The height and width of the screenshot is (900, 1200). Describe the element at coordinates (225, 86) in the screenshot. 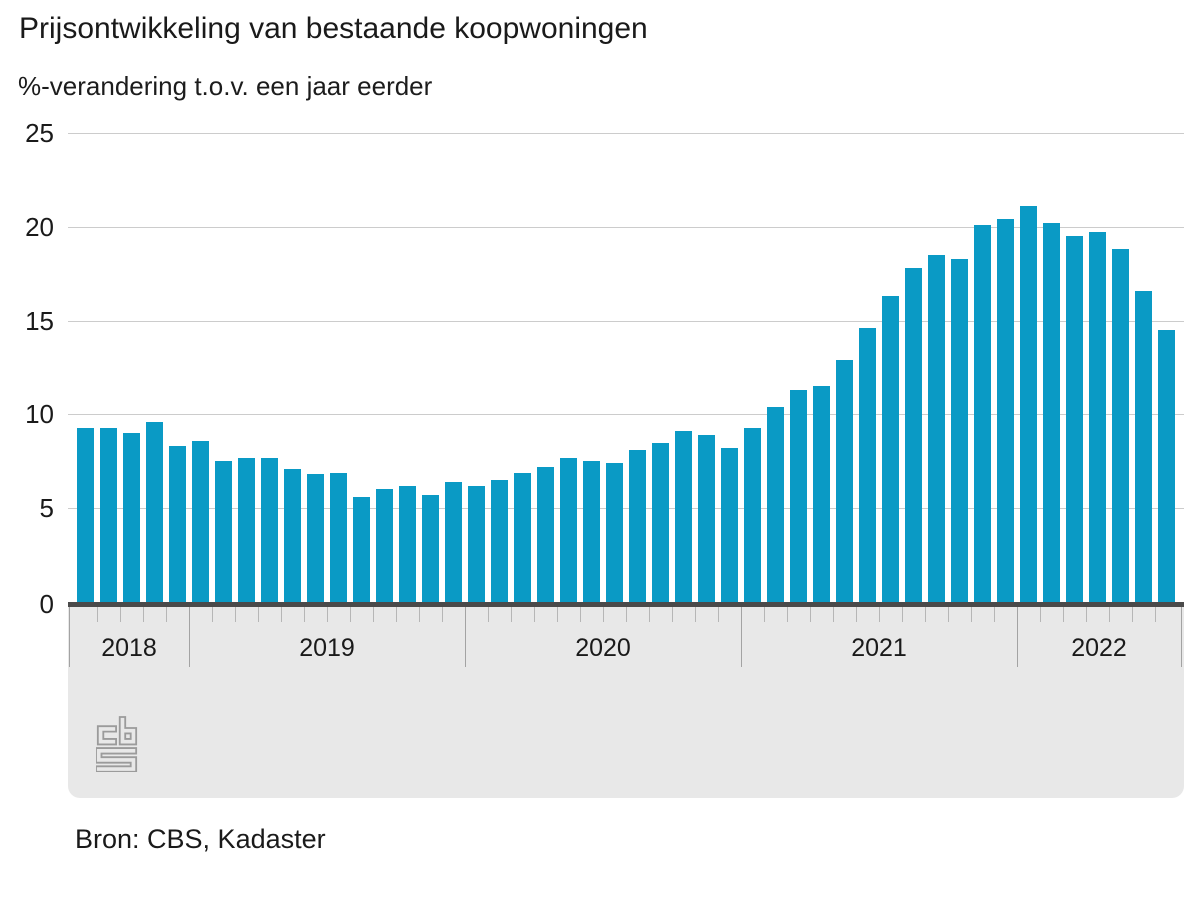

I see `chart-subtitle: %-verandering t.o.v. een jaar eerder` at that location.